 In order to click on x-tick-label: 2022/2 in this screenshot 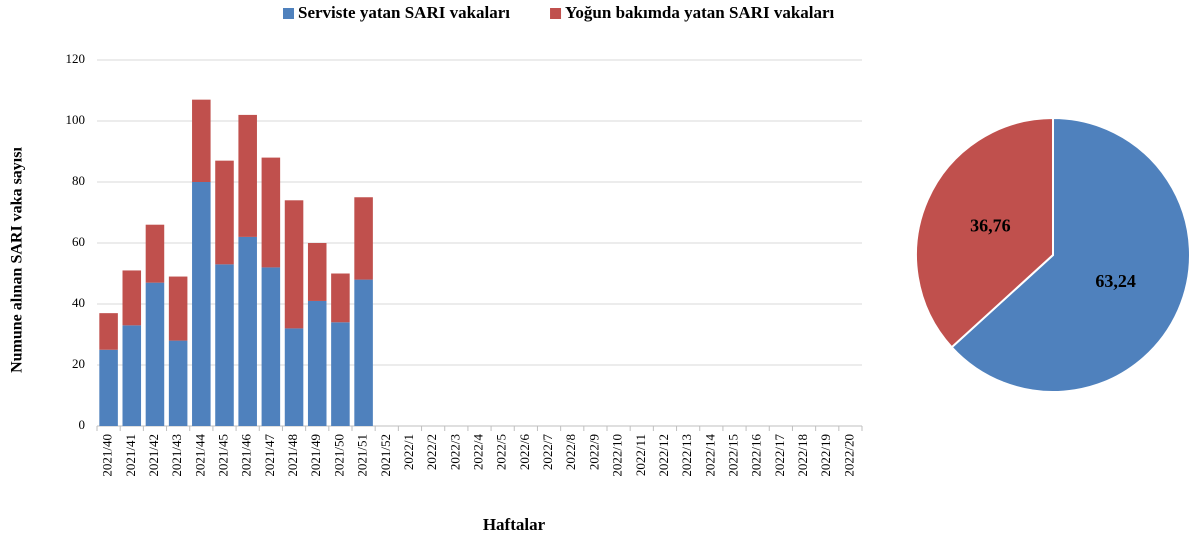, I will do `click(431, 452)`.